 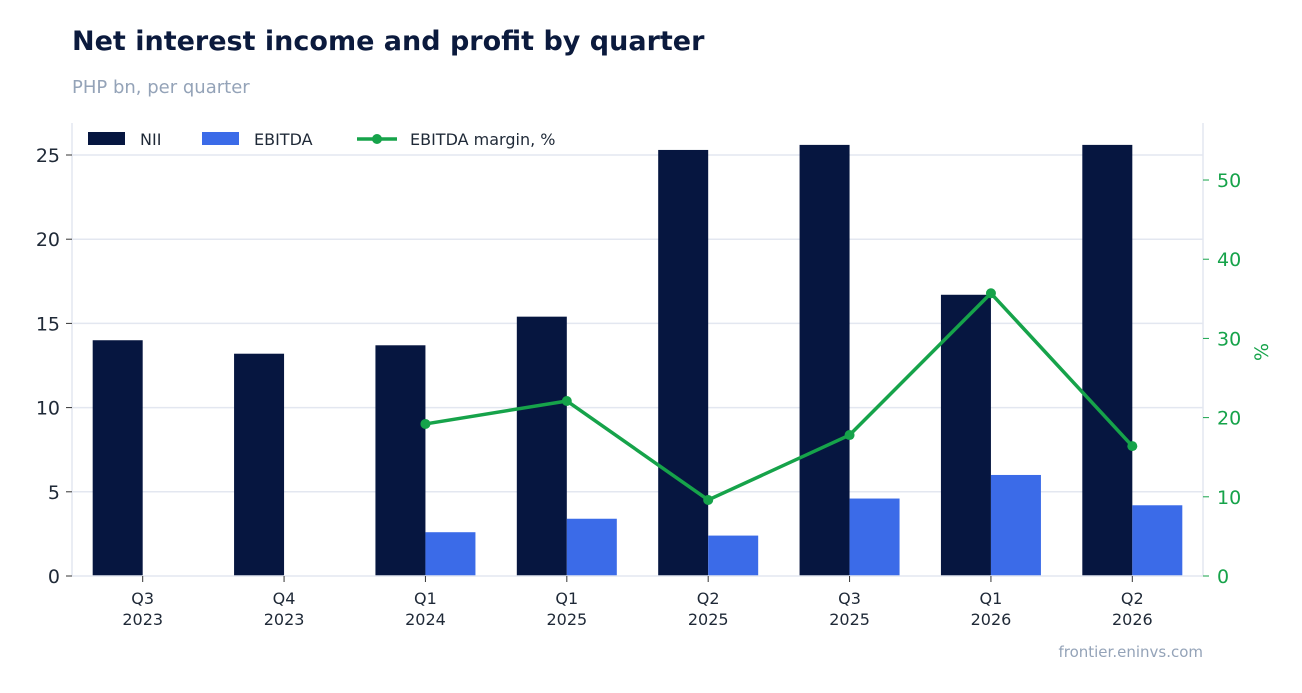 I want to click on chart-subtitle: PHP bn, per quarter, so click(x=161, y=87).